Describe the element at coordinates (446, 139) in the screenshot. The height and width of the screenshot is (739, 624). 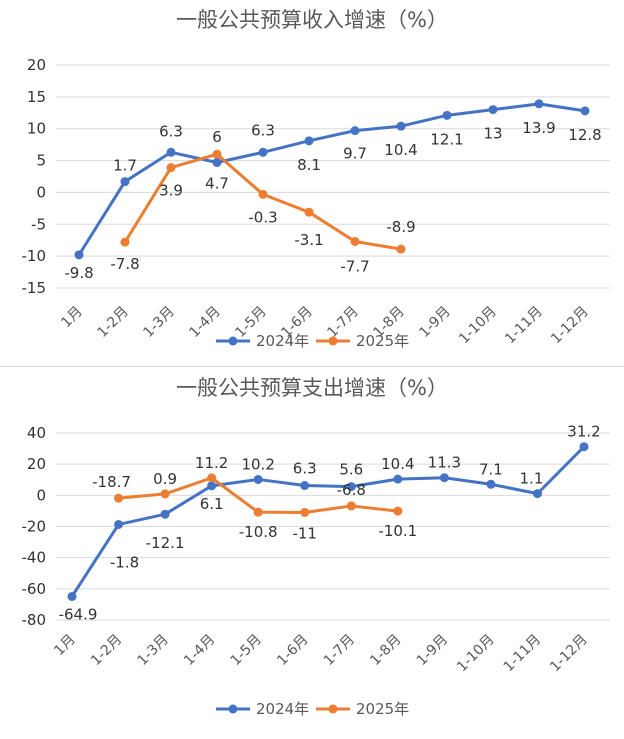
I see `data-label: 12.1` at that location.